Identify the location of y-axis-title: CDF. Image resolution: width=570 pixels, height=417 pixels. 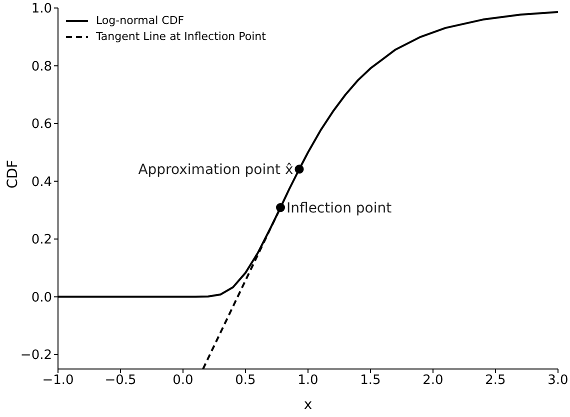
(12, 174).